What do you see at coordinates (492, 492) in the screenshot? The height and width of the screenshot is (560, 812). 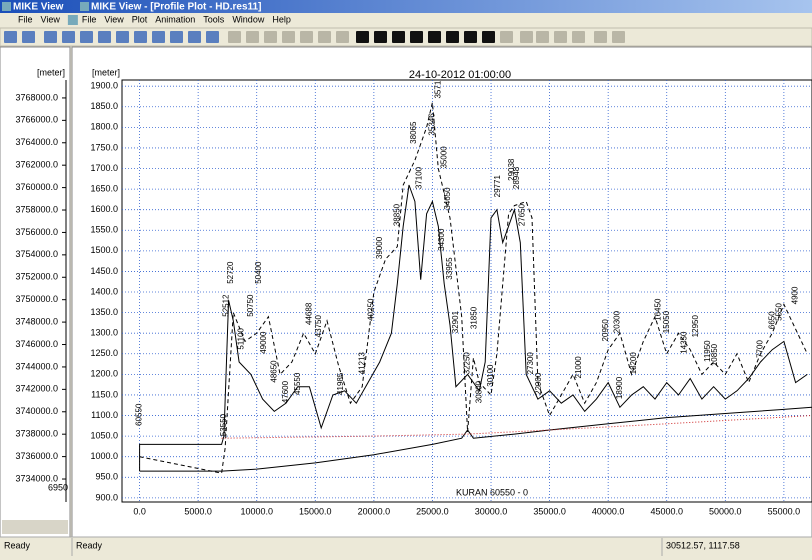 I see `caption: KURAN 60550 - 0` at bounding box center [492, 492].